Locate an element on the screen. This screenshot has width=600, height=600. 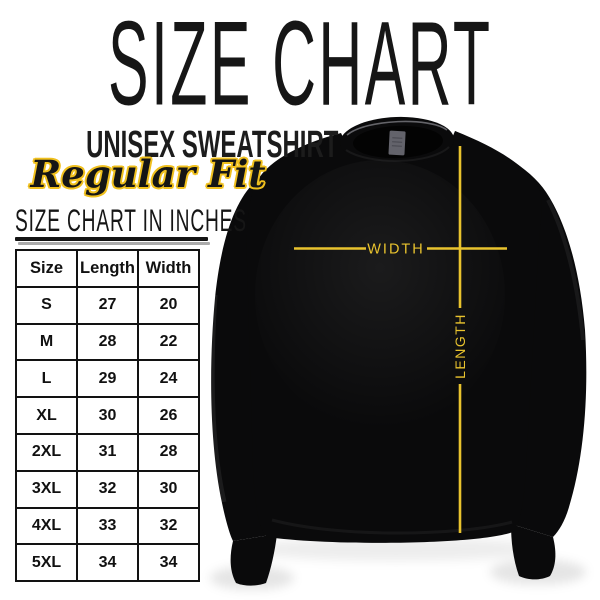
fit-label-text: Regular Fit is located at coordinates (148, 174).